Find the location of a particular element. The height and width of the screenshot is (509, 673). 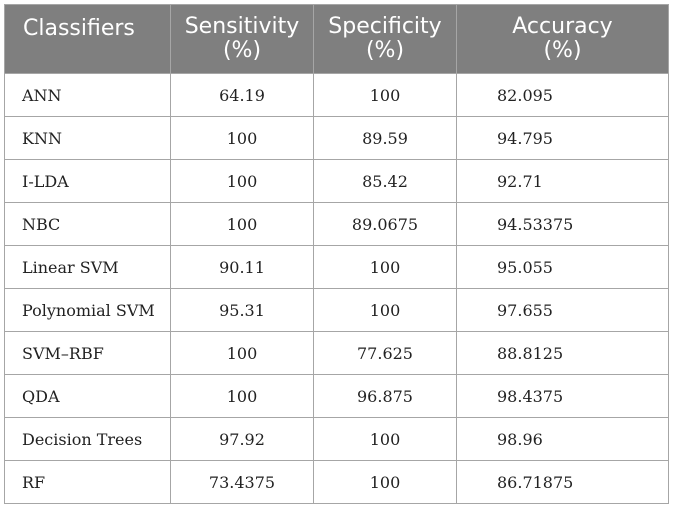

specificity-cell: 77.625 is located at coordinates (385, 353).